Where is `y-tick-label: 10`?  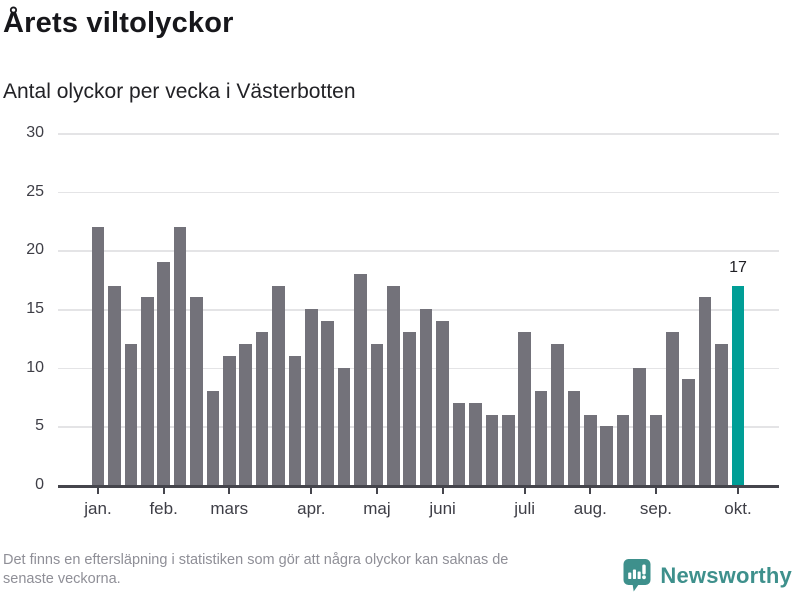
y-tick-label: 10 is located at coordinates (35, 367).